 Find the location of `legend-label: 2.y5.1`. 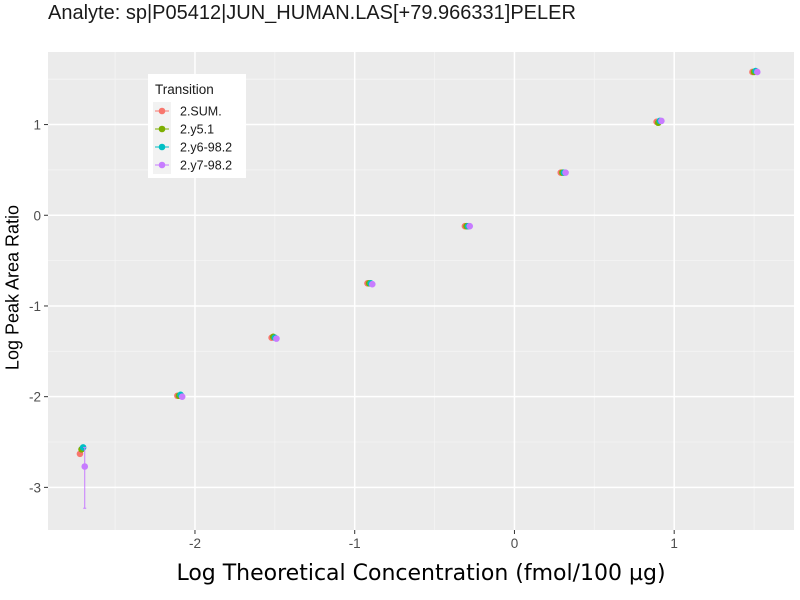

legend-label: 2.y5.1 is located at coordinates (197, 130).